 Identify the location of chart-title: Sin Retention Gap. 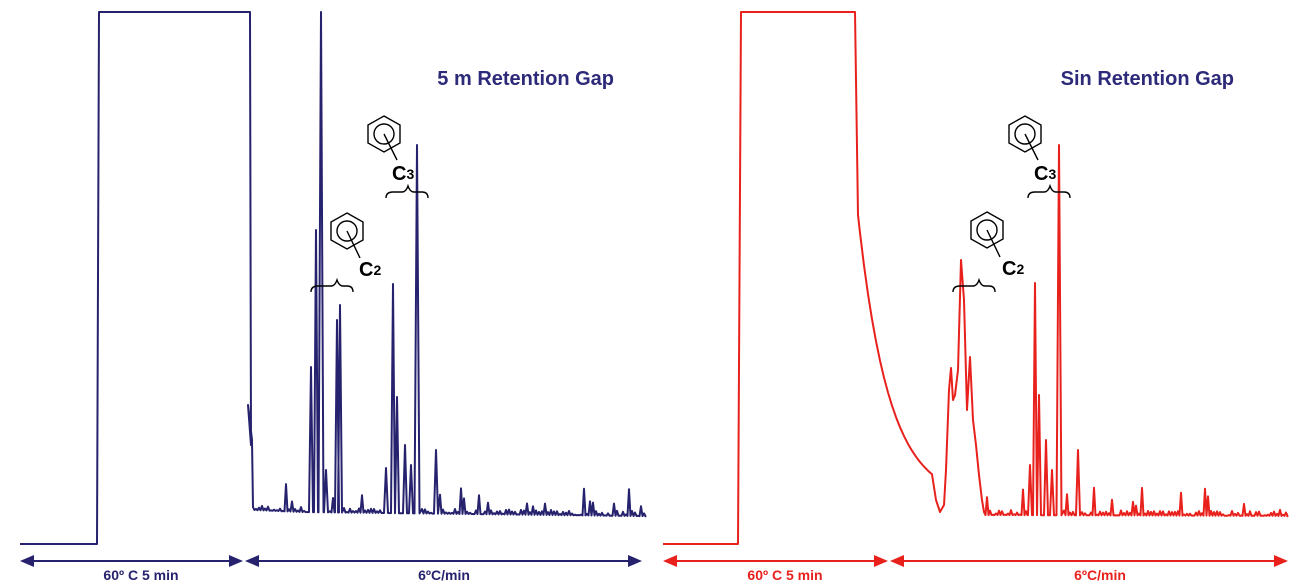
(1147, 79).